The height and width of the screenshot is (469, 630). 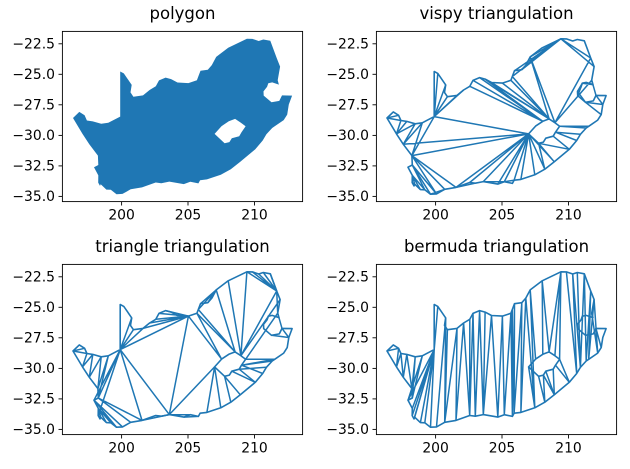 I want to click on subplot-title-triangle: triangle triangulation, so click(x=182, y=246).